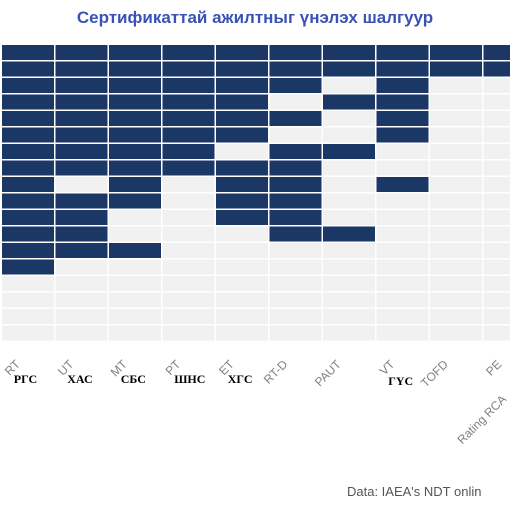 The width and height of the screenshot is (510, 510). Describe the element at coordinates (80, 379) in the screenshot. I see `mn-label-ut: ХАС` at that location.